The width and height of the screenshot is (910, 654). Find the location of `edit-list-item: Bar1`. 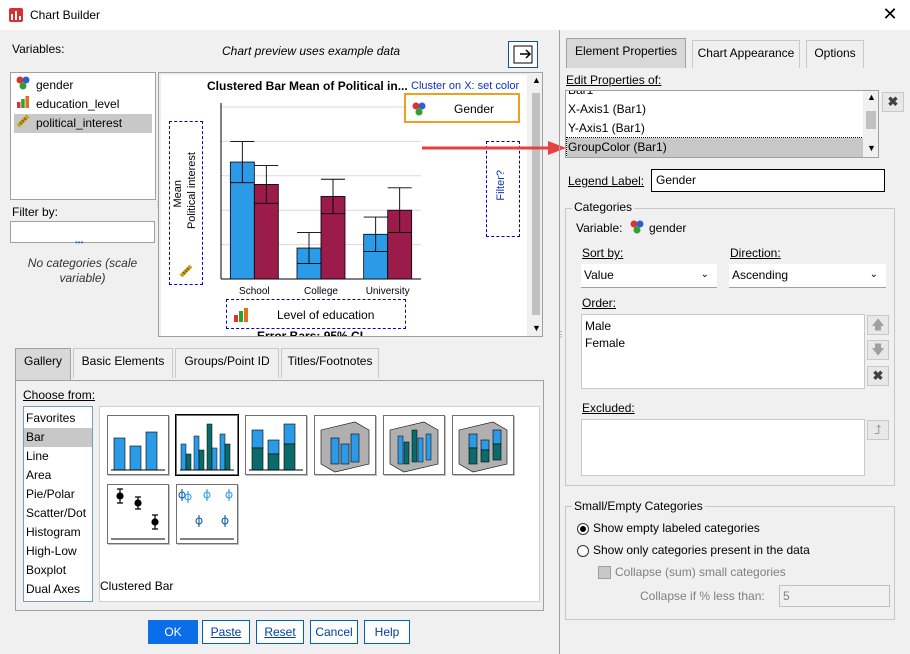

edit-list-item: Bar1 is located at coordinates (581, 93).